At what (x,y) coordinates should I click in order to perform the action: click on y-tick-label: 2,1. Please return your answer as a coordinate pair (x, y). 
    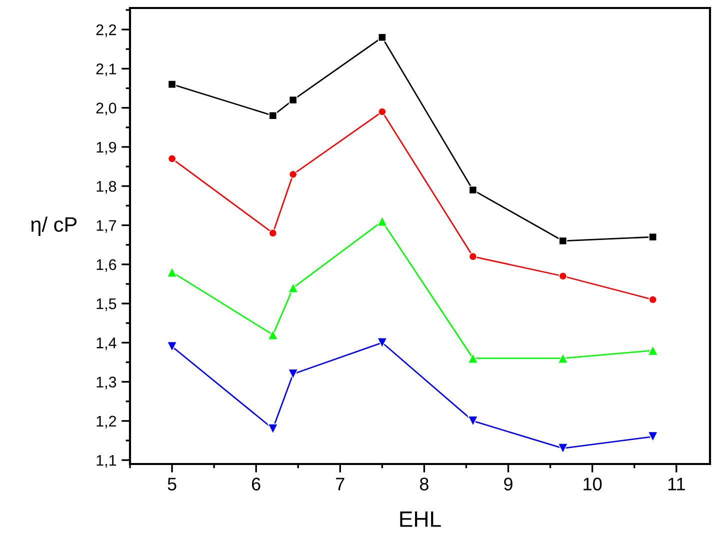
    Looking at the image, I should click on (106, 70).